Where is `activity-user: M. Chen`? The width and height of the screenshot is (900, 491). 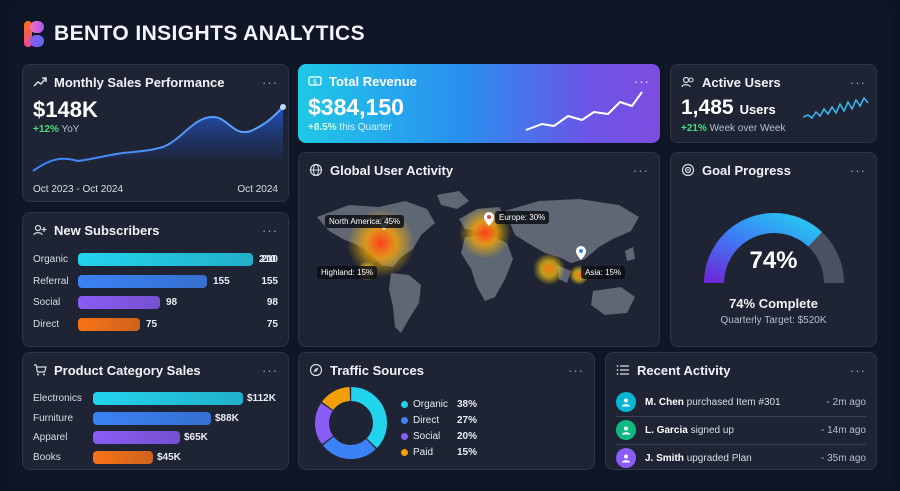 activity-user: M. Chen is located at coordinates (664, 402).